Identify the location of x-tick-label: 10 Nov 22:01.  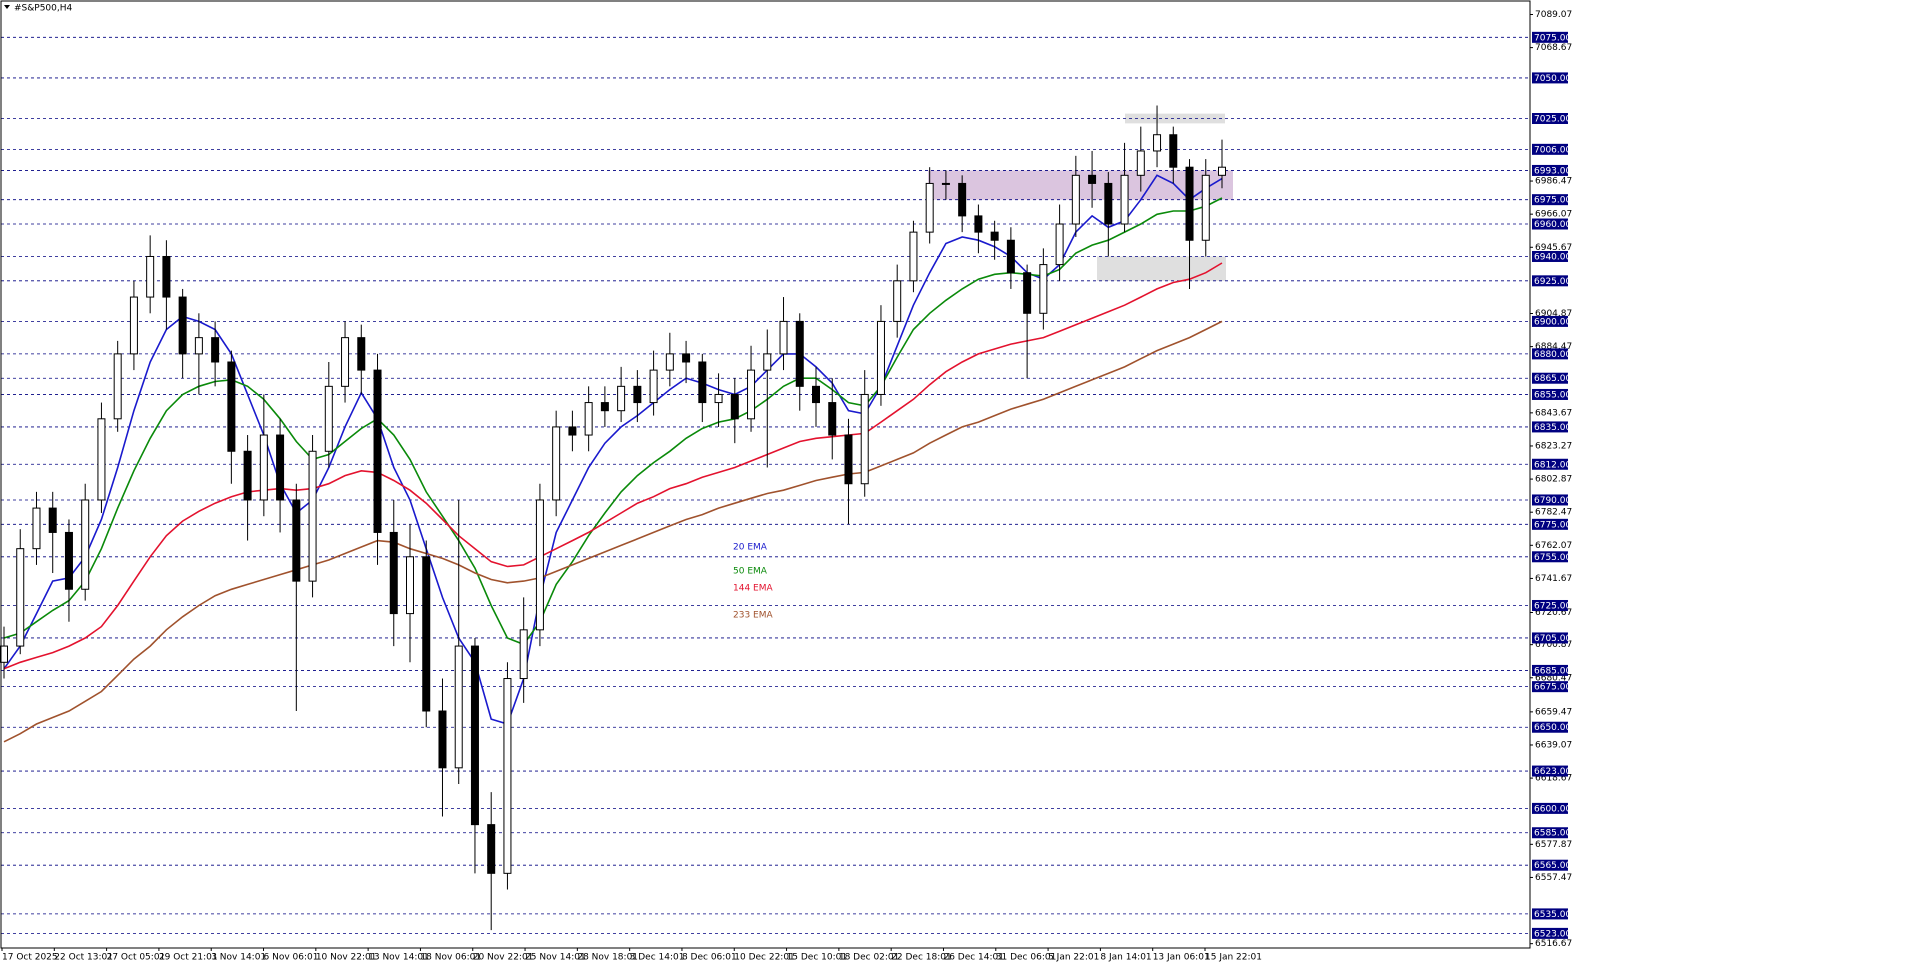
(346, 958).